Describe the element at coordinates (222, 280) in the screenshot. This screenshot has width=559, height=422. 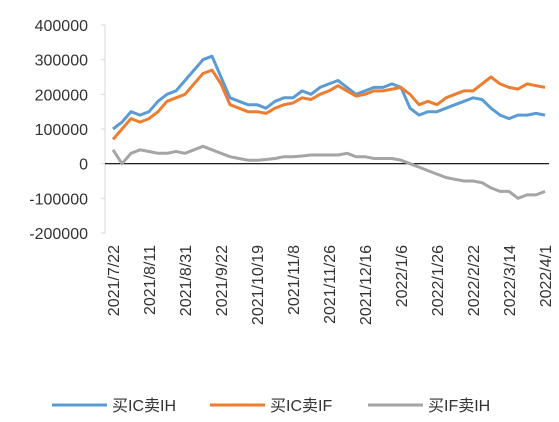
I see `x-tick-label: 2021/9/22` at that location.